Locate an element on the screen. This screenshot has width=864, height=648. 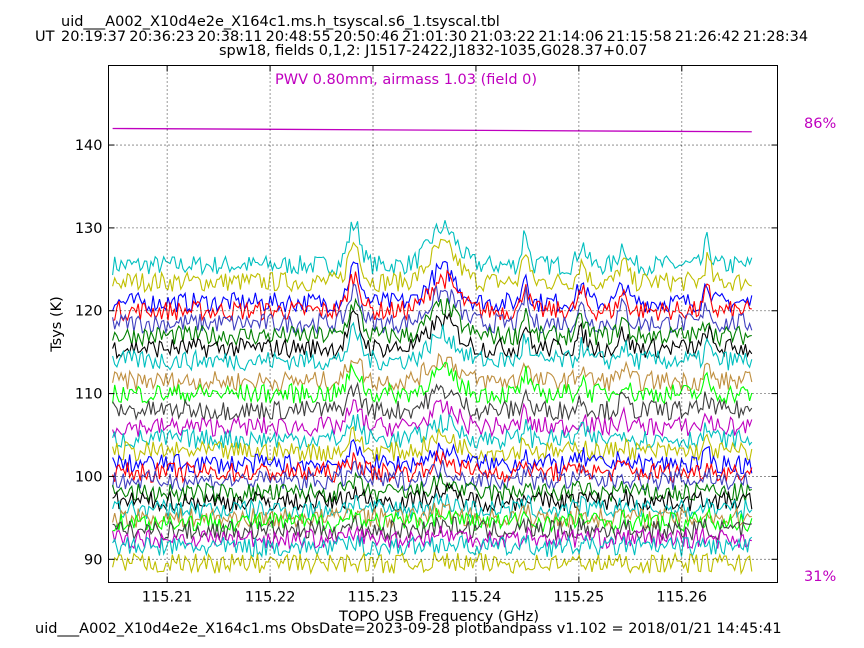
y-axis-label: Tsys (K) is located at coordinates (57, 324).